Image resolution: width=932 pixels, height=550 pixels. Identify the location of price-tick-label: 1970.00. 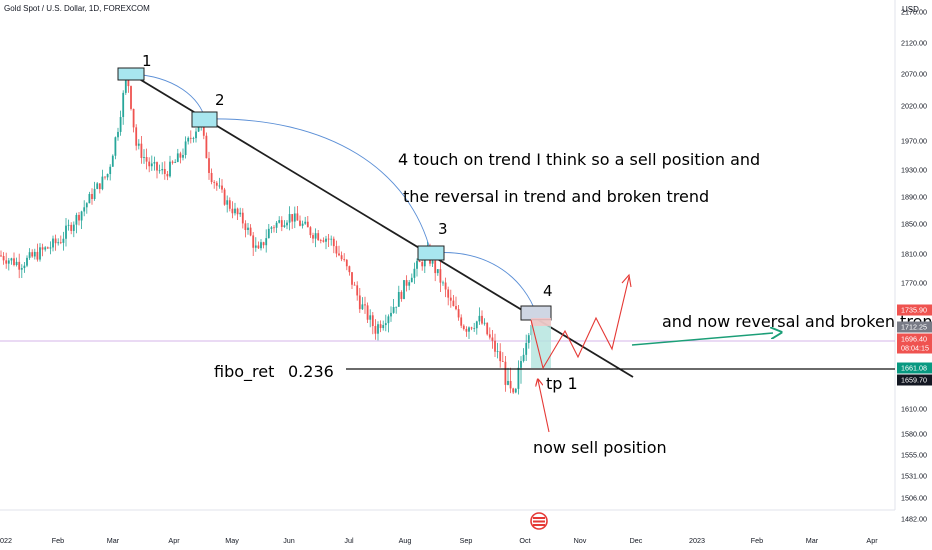
(914, 141).